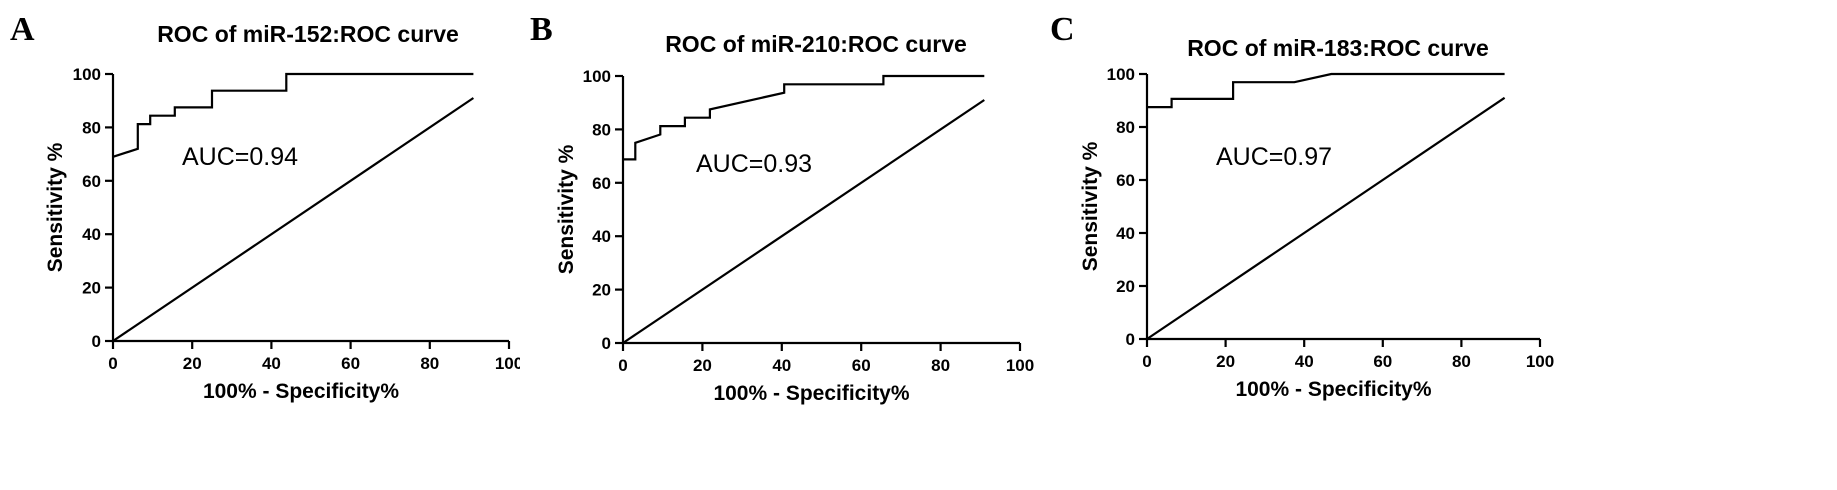 The width and height of the screenshot is (1837, 490). Describe the element at coordinates (240, 157) in the screenshot. I see `auc-annotation: AUC=0.94` at that location.